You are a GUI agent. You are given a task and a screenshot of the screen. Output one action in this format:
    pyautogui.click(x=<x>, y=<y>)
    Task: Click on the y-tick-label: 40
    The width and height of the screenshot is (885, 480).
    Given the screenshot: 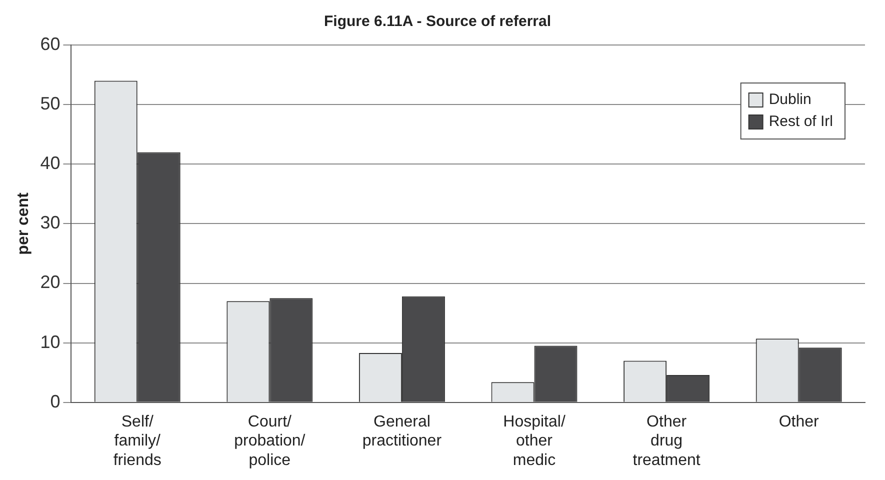 What is the action you would take?
    pyautogui.click(x=50, y=163)
    